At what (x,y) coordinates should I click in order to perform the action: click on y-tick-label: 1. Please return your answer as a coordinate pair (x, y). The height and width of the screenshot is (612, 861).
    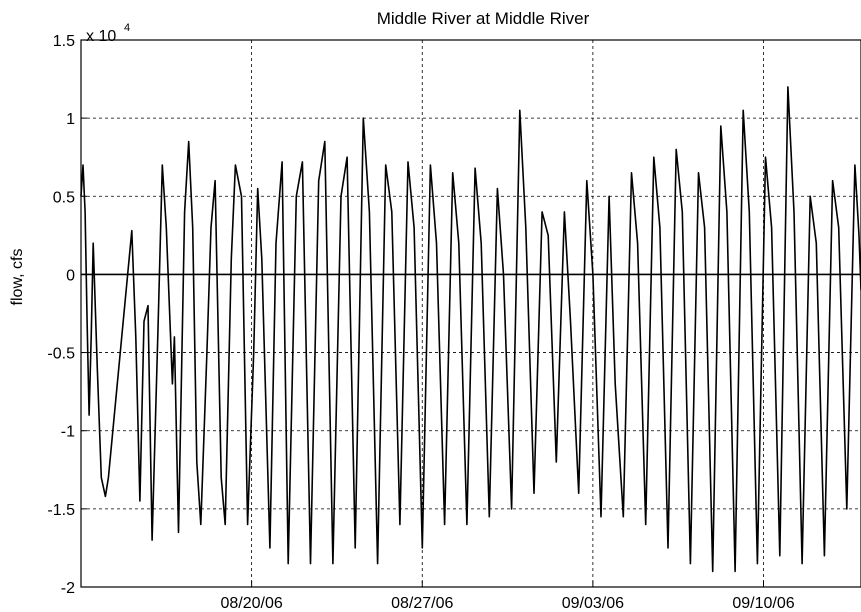
    Looking at the image, I should click on (70, 119).